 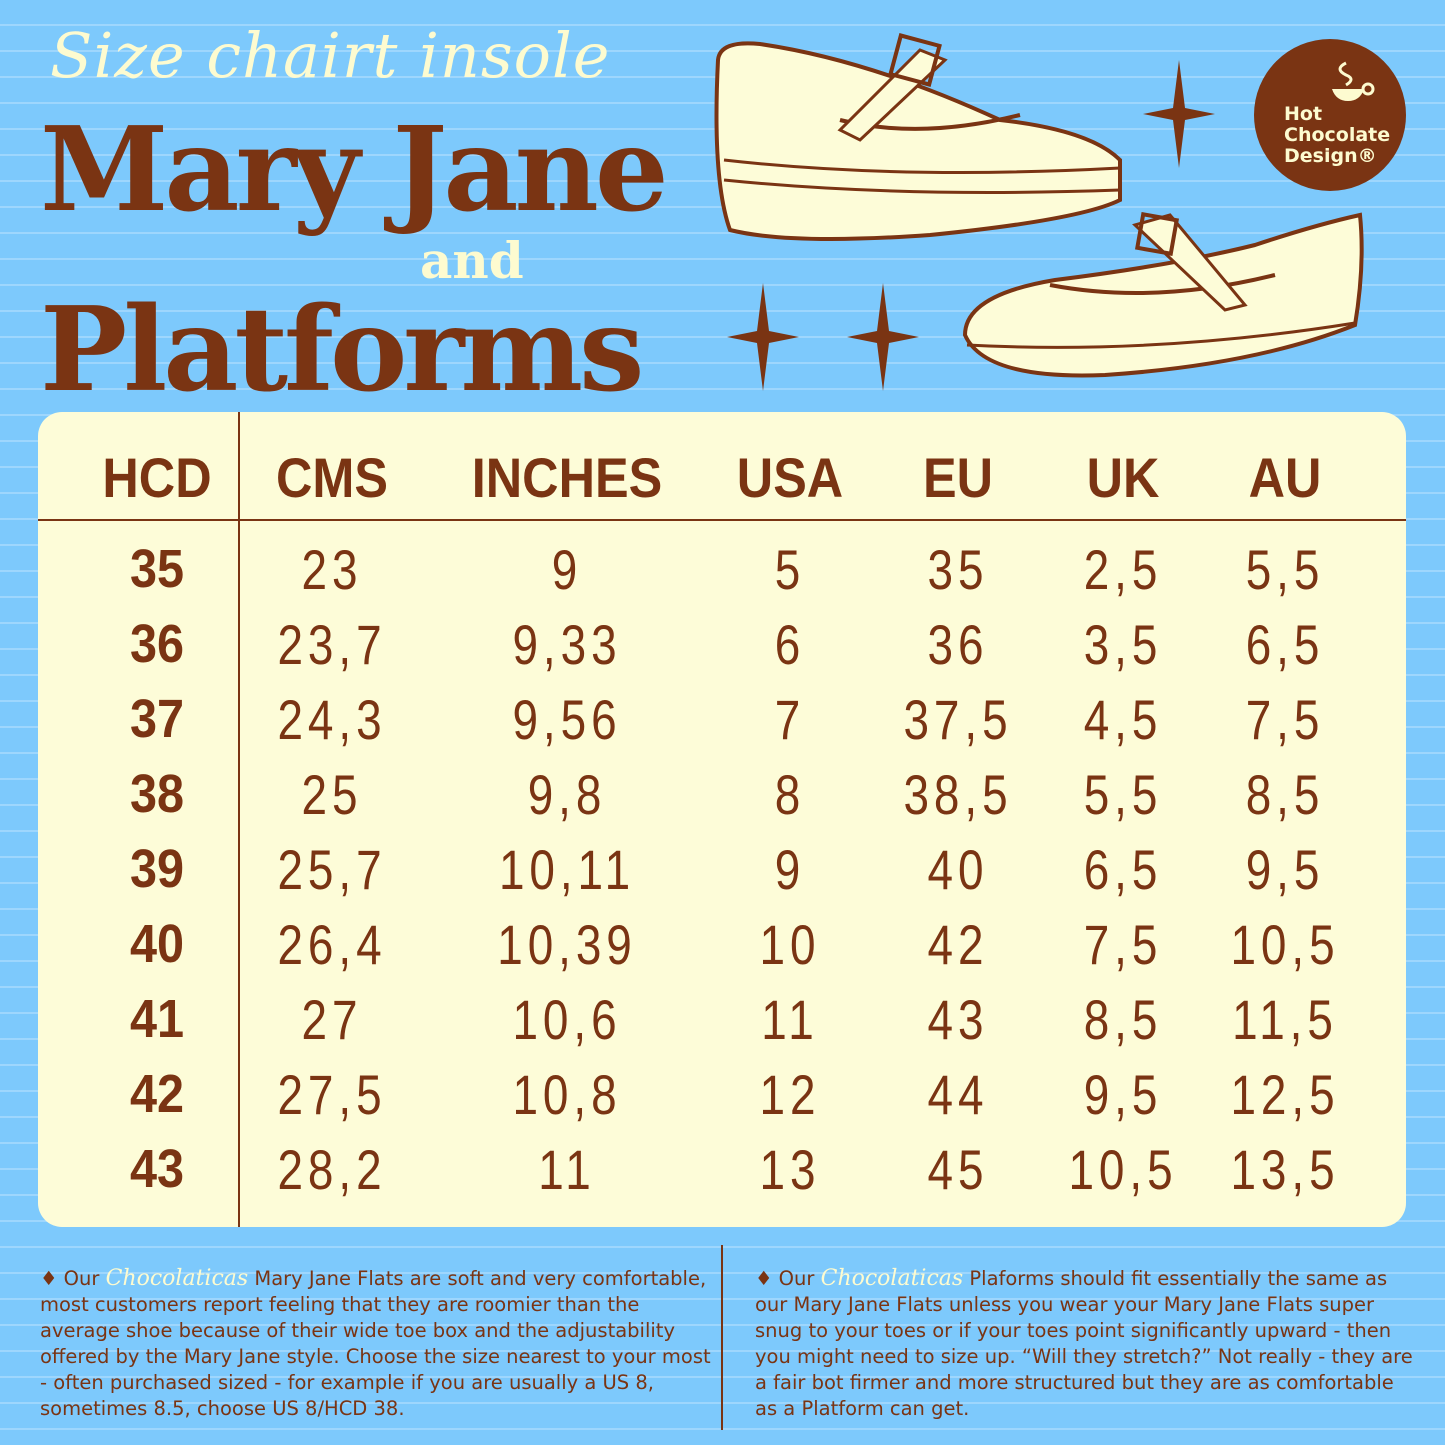 What do you see at coordinates (567, 719) in the screenshot?
I see `size-cell-inches: 9,56` at bounding box center [567, 719].